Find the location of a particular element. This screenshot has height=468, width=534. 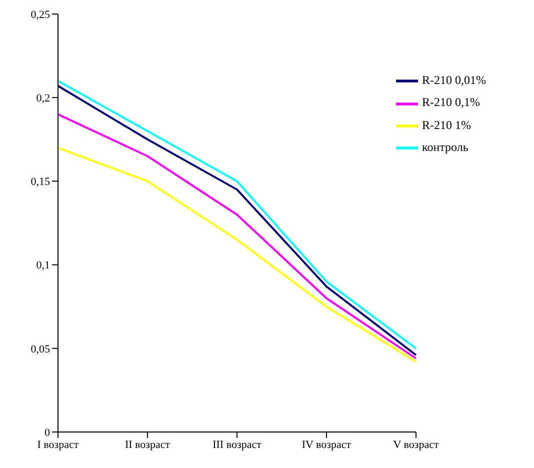

legend-label: контроль is located at coordinates (445, 147).